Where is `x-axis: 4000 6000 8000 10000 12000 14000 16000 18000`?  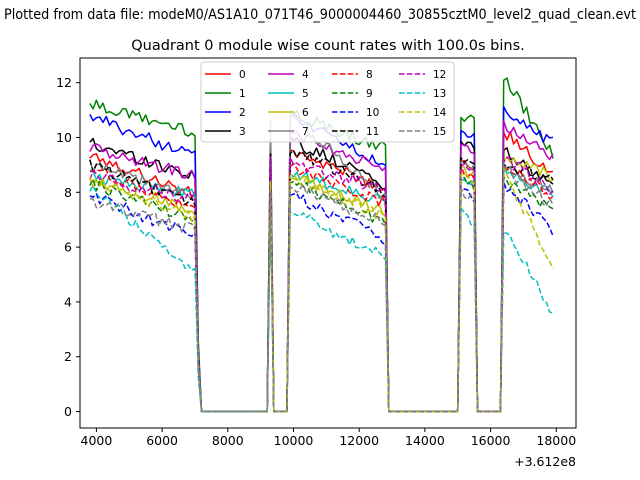
x-axis: 4000 6000 8000 10000 12000 14000 16000 18000 is located at coordinates (328, 438).